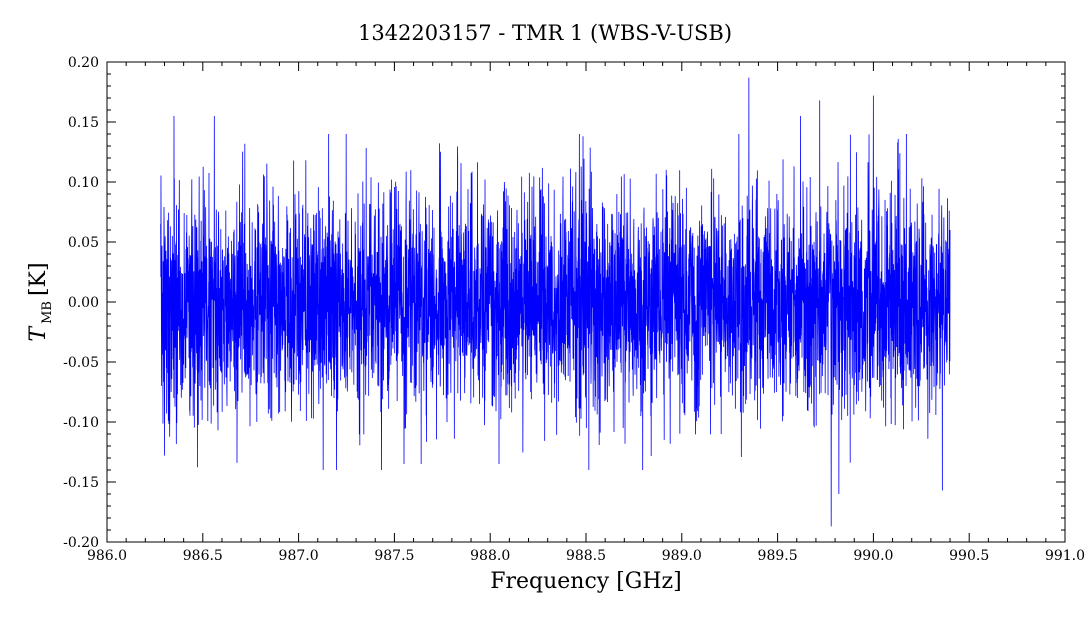  Describe the element at coordinates (682, 556) in the screenshot. I see `x-tick-label: 989.0` at that location.